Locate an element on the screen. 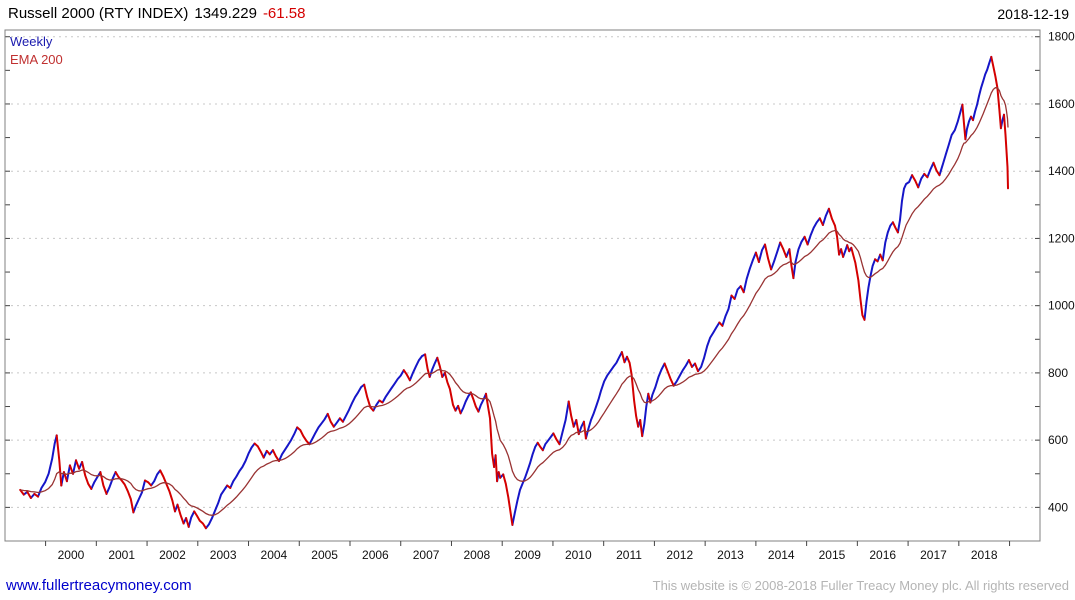  svg-text: 2003 is located at coordinates (223, 555).